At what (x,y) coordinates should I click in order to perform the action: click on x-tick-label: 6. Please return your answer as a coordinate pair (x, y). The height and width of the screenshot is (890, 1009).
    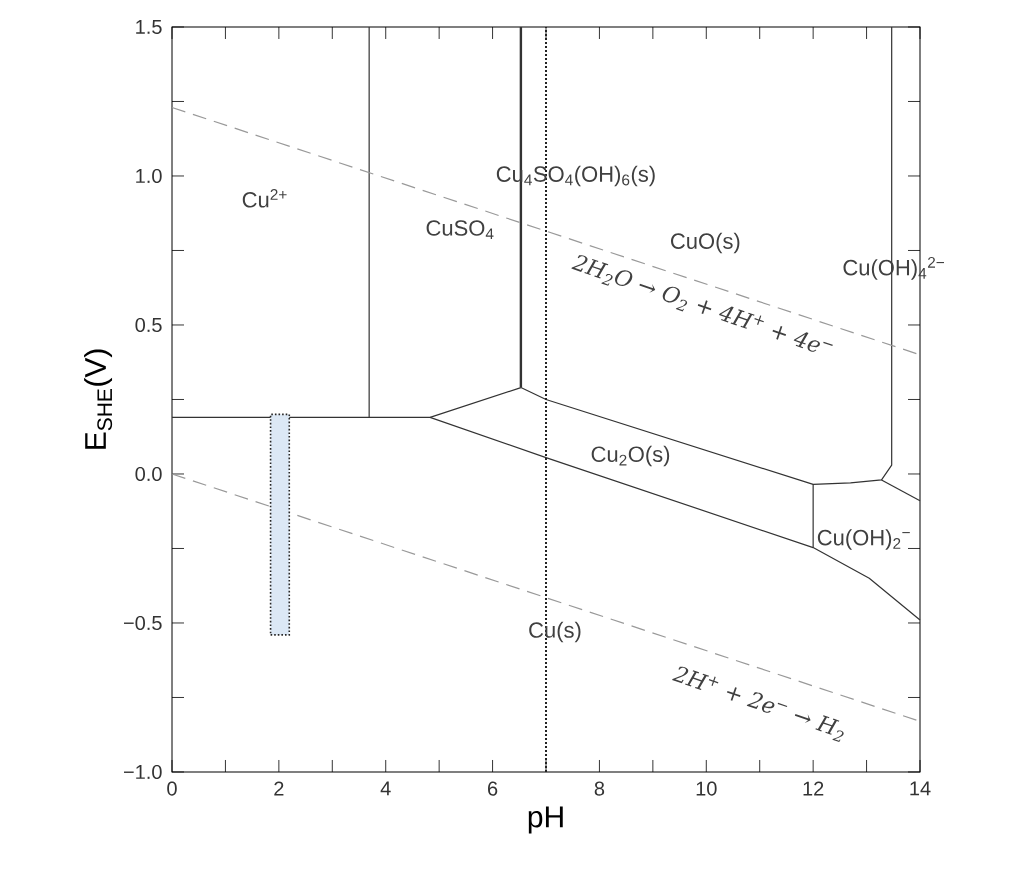
    Looking at the image, I should click on (493, 788).